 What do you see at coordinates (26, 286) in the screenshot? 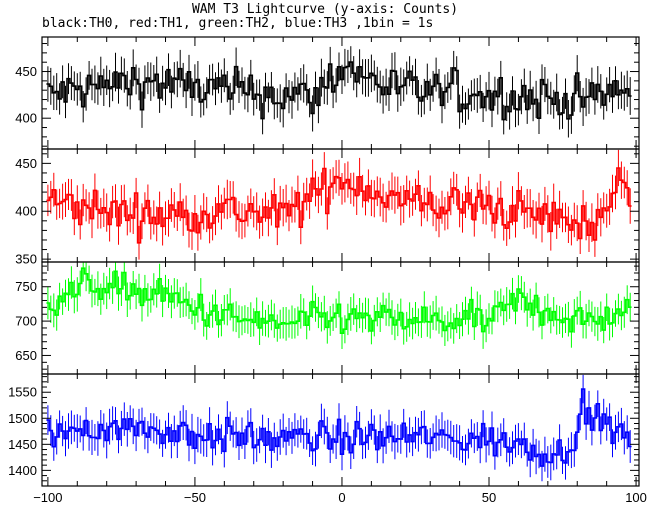
I see `y-tick-label: 750` at bounding box center [26, 286].